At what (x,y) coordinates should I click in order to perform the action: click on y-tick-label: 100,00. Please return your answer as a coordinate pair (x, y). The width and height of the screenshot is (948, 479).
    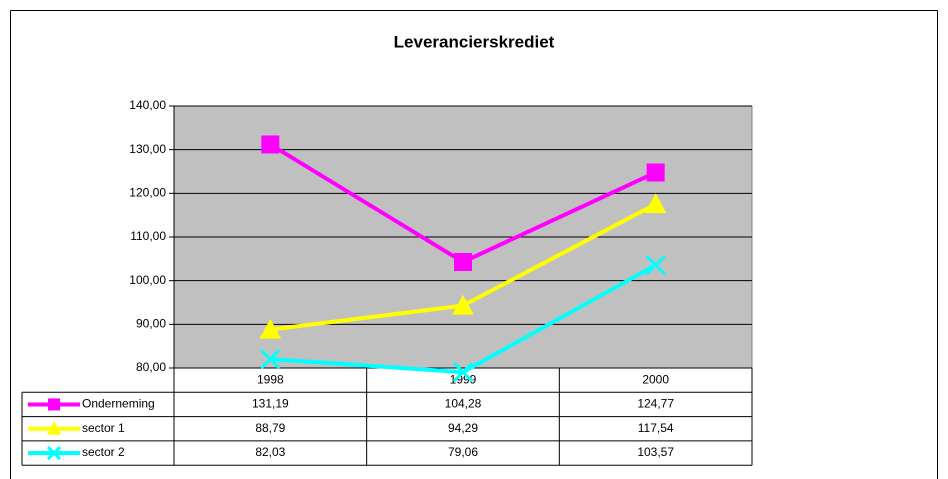
    Looking at the image, I should click on (147, 280).